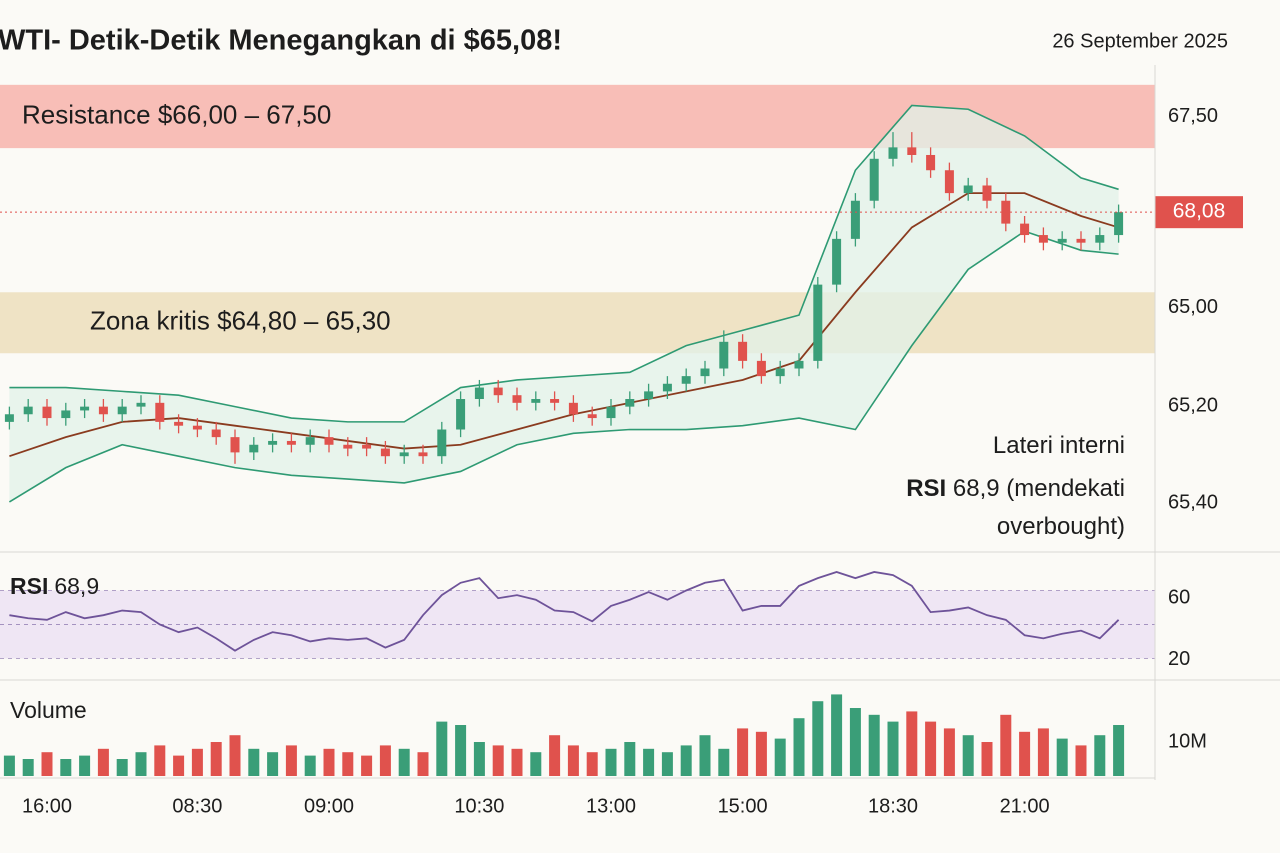  I want to click on last-price-label: 68,08, so click(1199, 211).